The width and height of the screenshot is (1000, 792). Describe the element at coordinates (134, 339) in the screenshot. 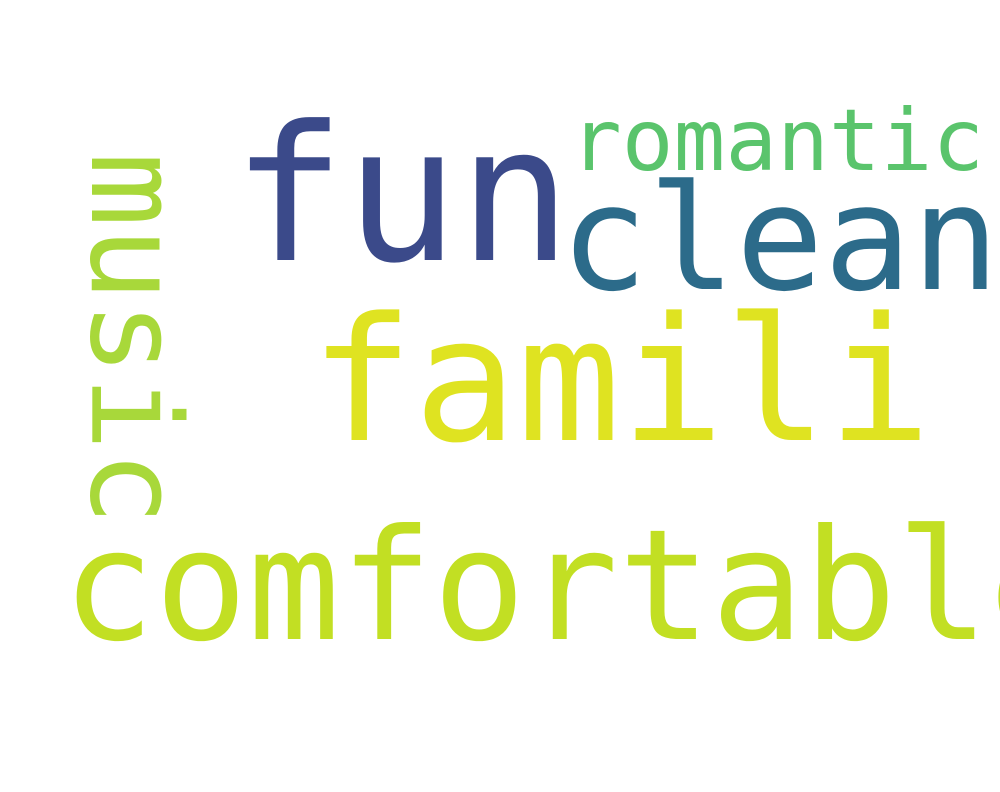

I see `word-music: music` at that location.